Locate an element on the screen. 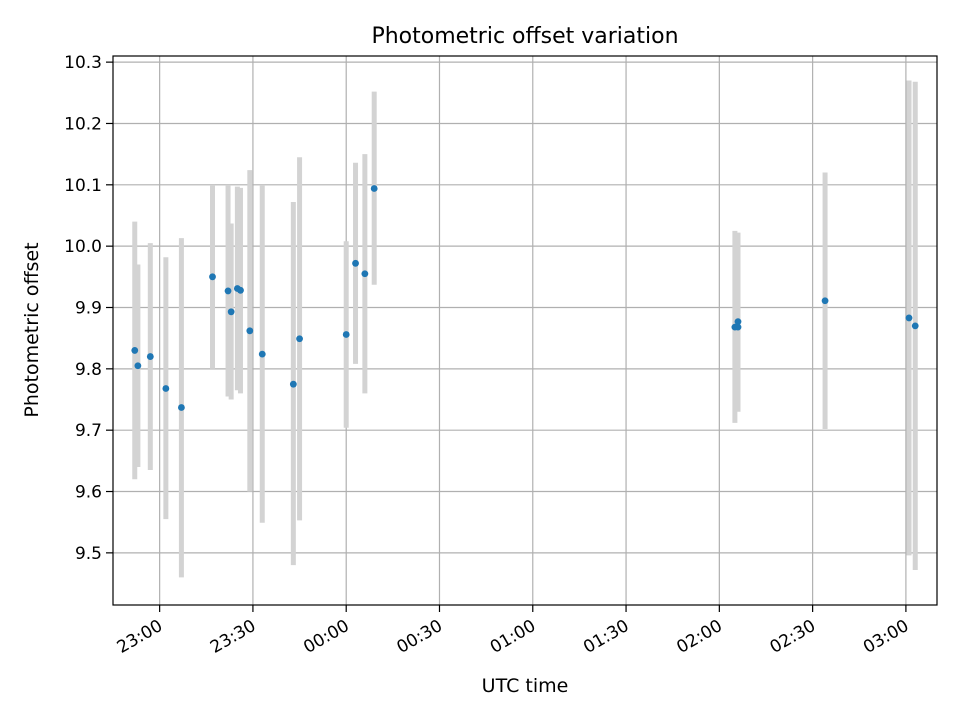 The height and width of the screenshot is (724, 960). y-axis-ticks: 9.5 9.6 9.7 9.8 9.9 10.0 10.1 10.2 10.3 is located at coordinates (88, 308).